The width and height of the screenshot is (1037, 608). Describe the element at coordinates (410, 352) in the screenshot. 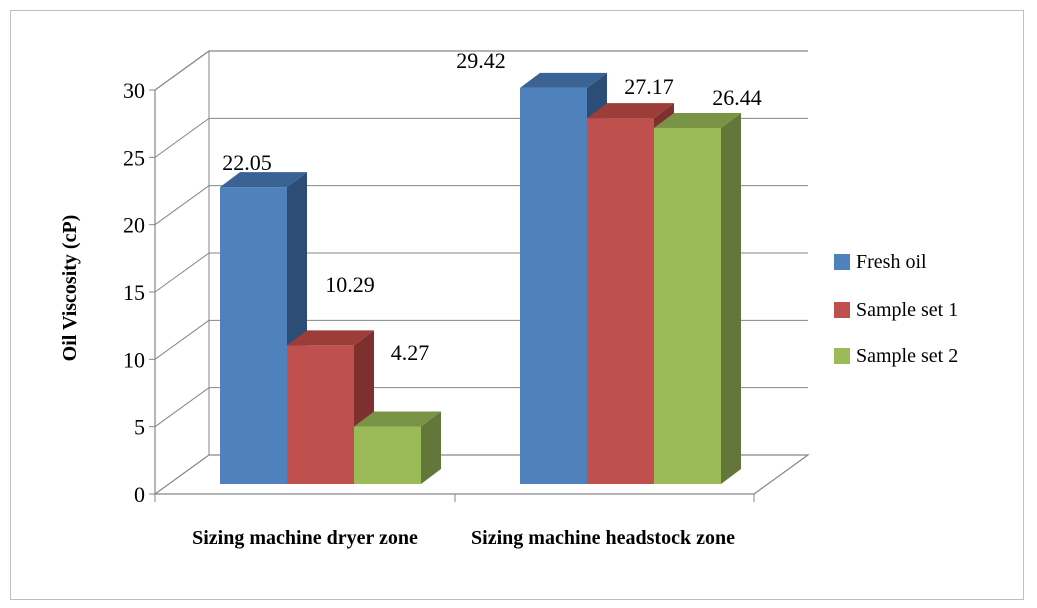

I see `data-label: 4.27` at that location.